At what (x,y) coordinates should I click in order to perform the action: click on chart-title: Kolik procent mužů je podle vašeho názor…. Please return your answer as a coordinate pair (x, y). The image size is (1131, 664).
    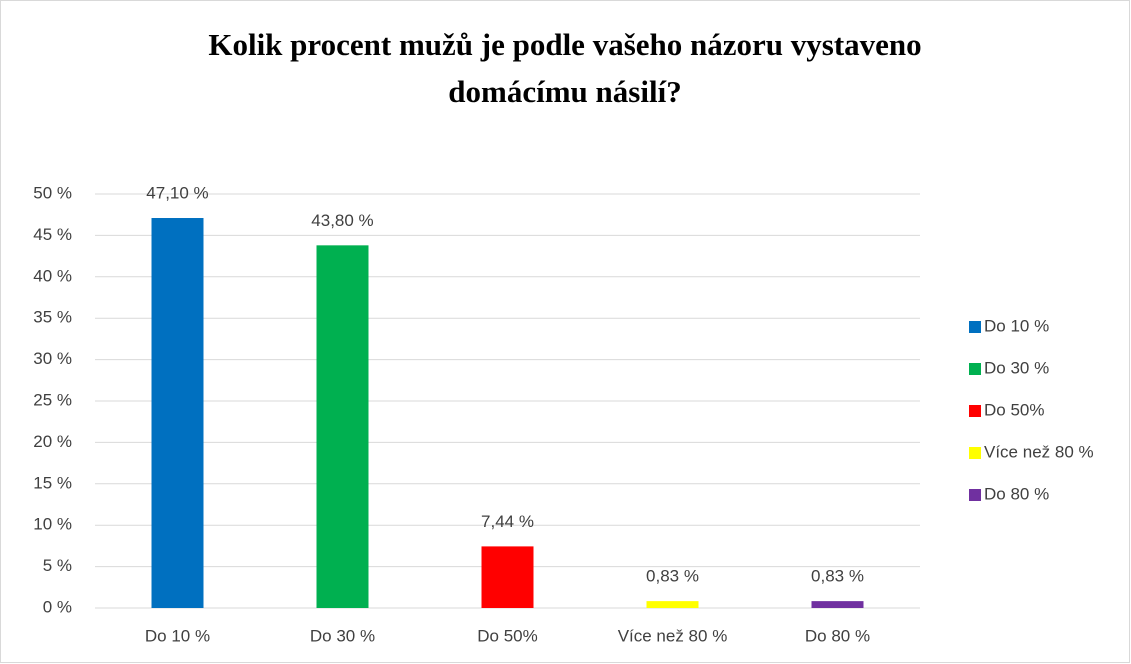
    Looking at the image, I should click on (564, 44).